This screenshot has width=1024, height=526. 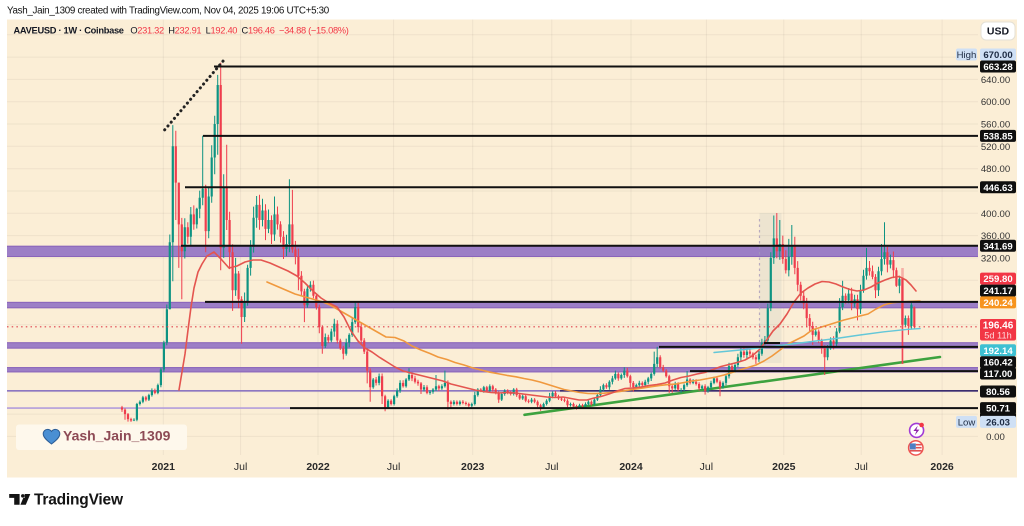 What do you see at coordinates (995, 80) in the screenshot?
I see `svg-text: 640.00` at bounding box center [995, 80].